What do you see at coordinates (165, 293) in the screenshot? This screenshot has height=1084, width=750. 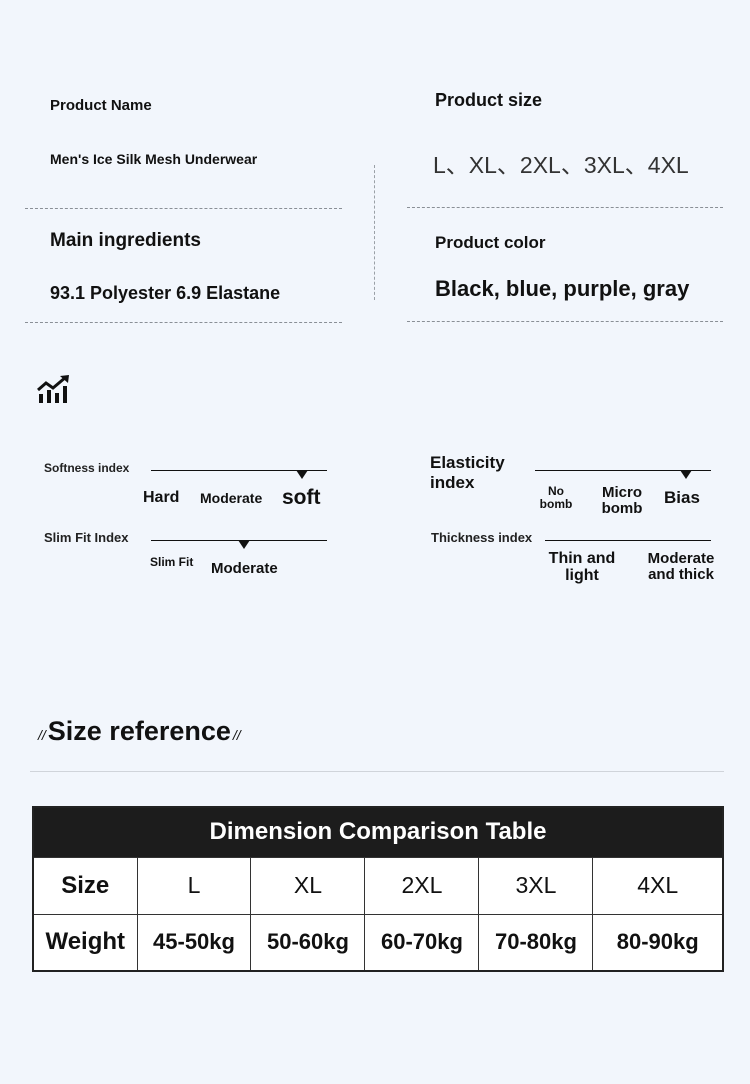 I see `ingredients-value: 93.1 Polyester 6.9 Elastane` at bounding box center [165, 293].